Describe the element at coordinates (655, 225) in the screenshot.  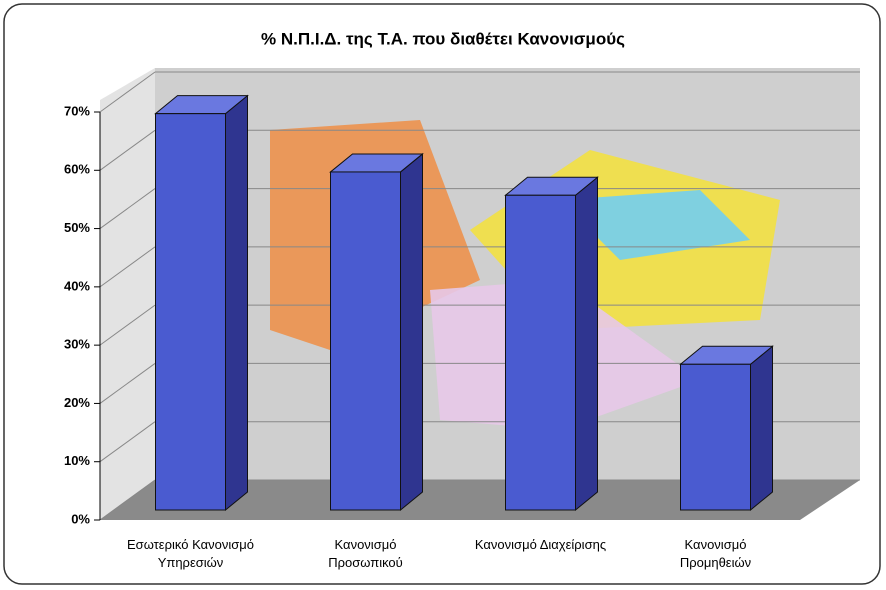
I see `decor` at that location.